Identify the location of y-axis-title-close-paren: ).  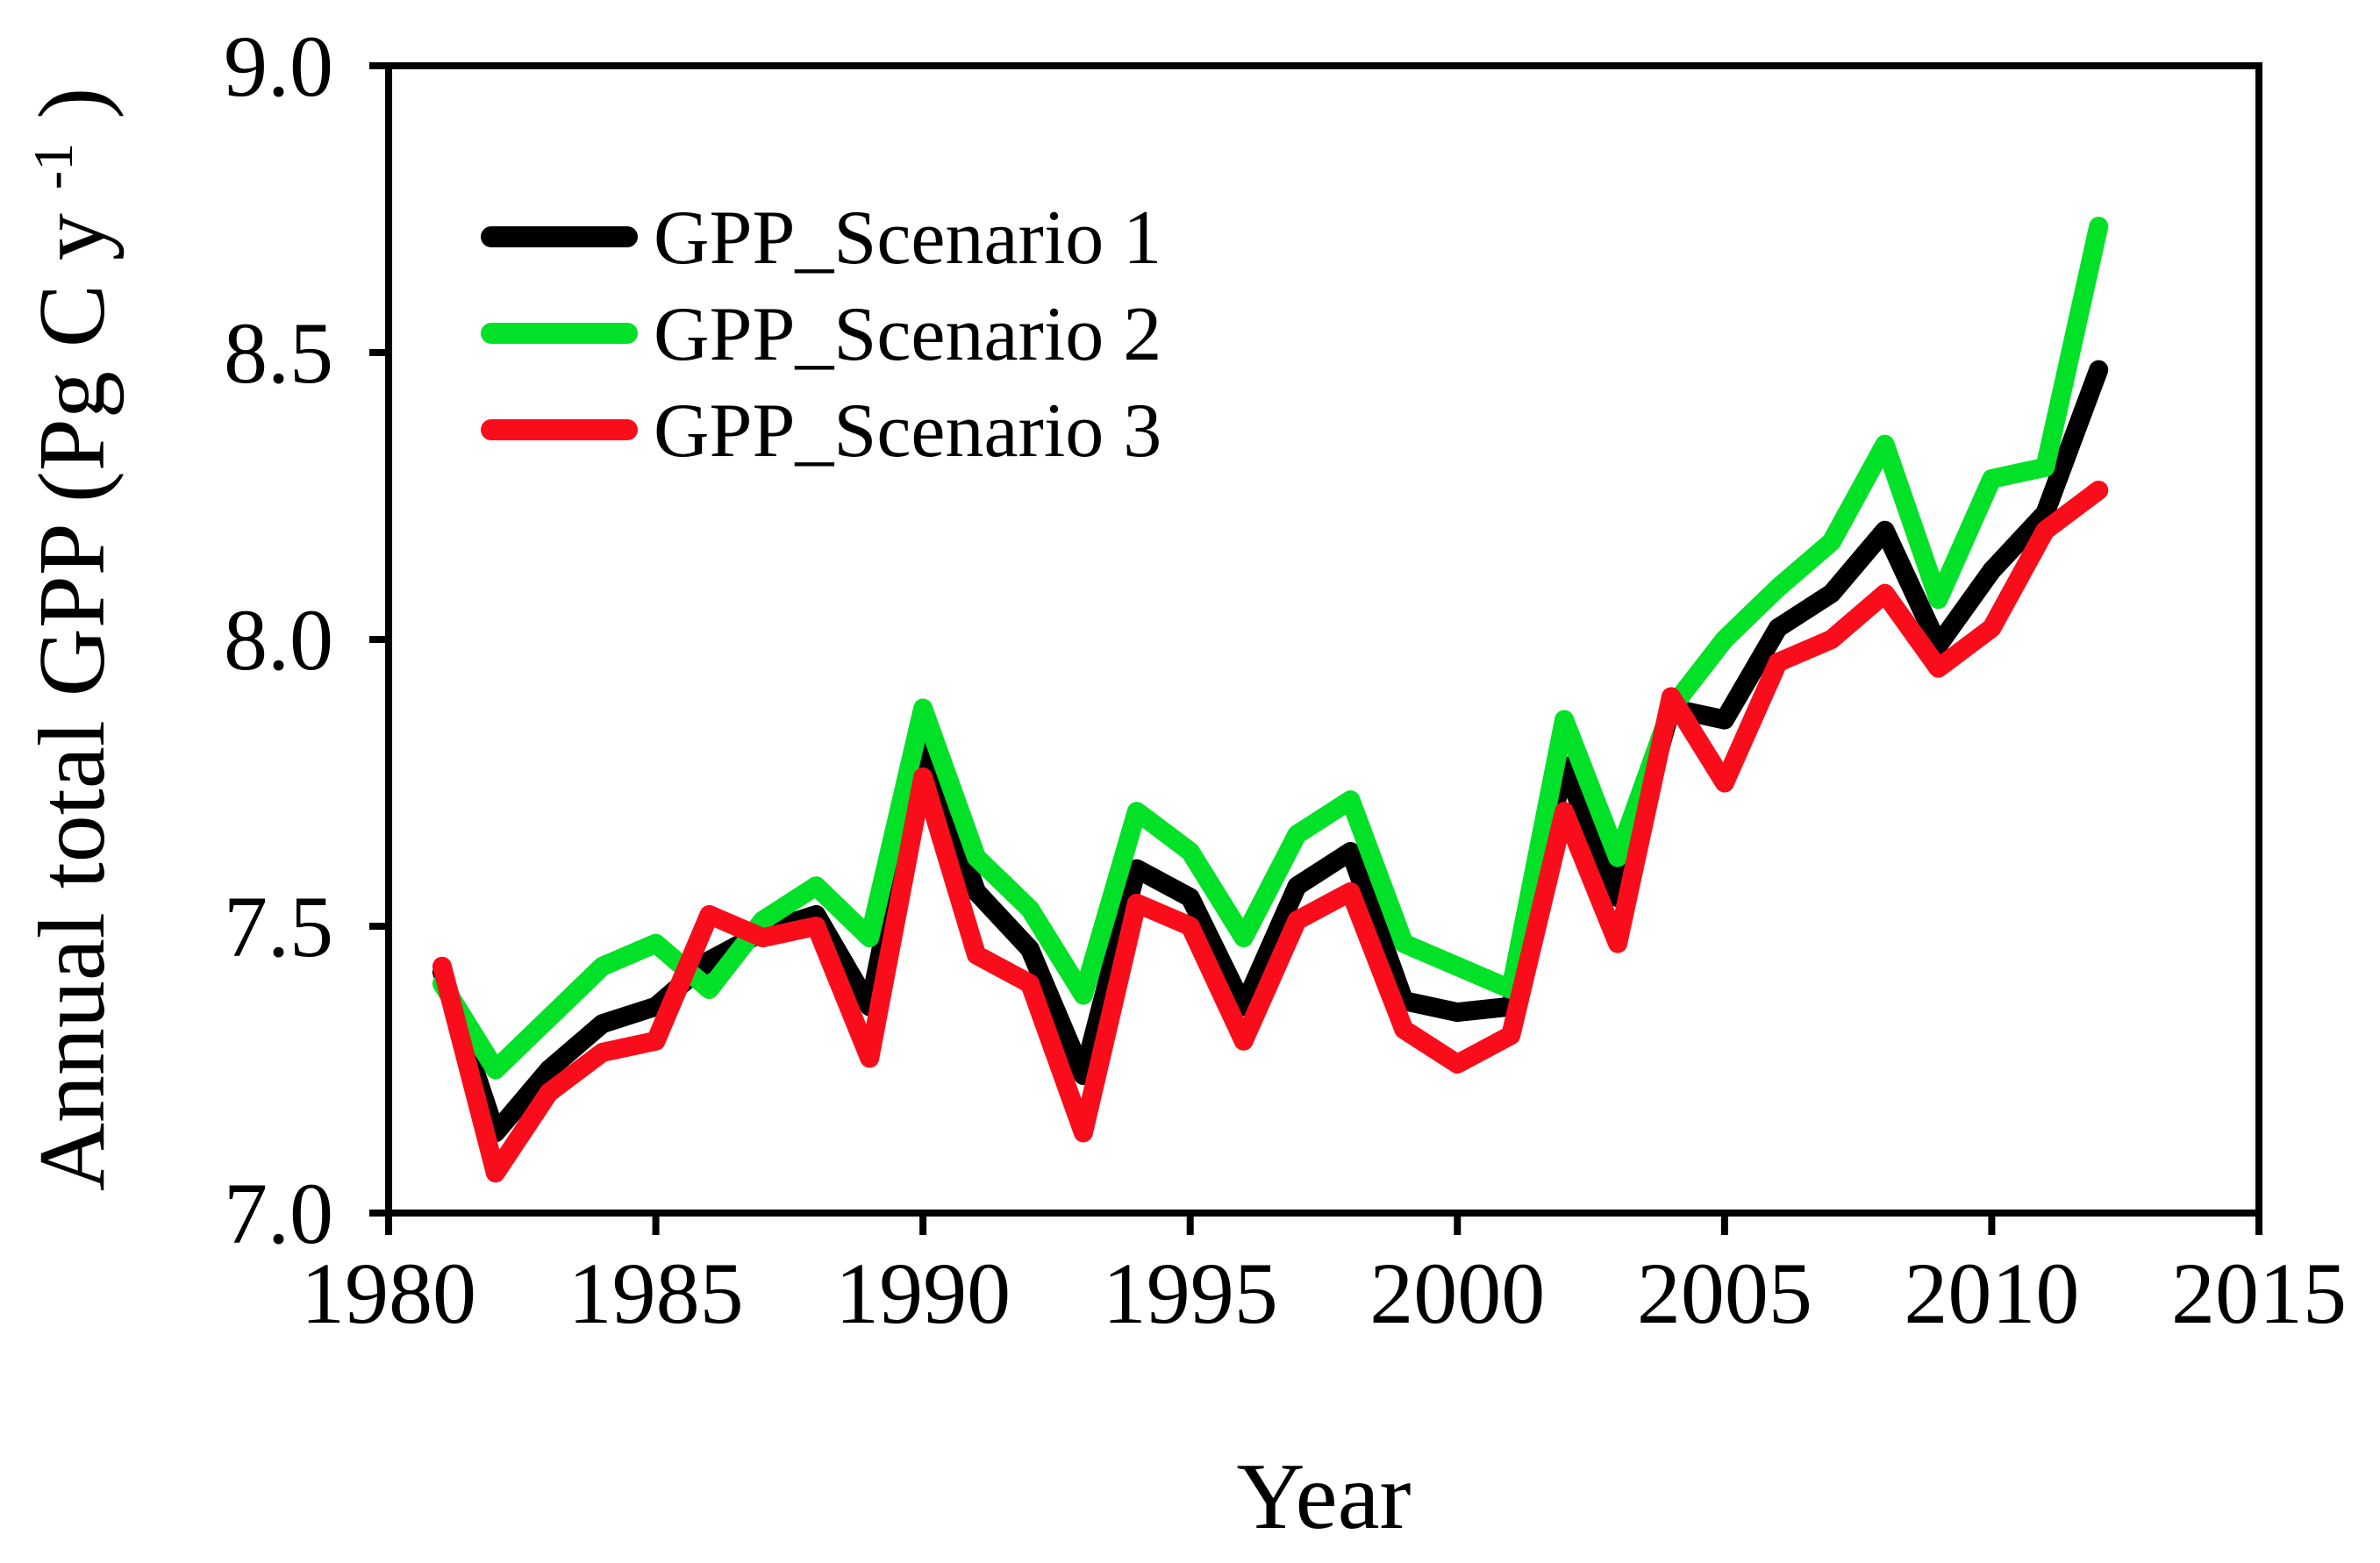
(72, 103).